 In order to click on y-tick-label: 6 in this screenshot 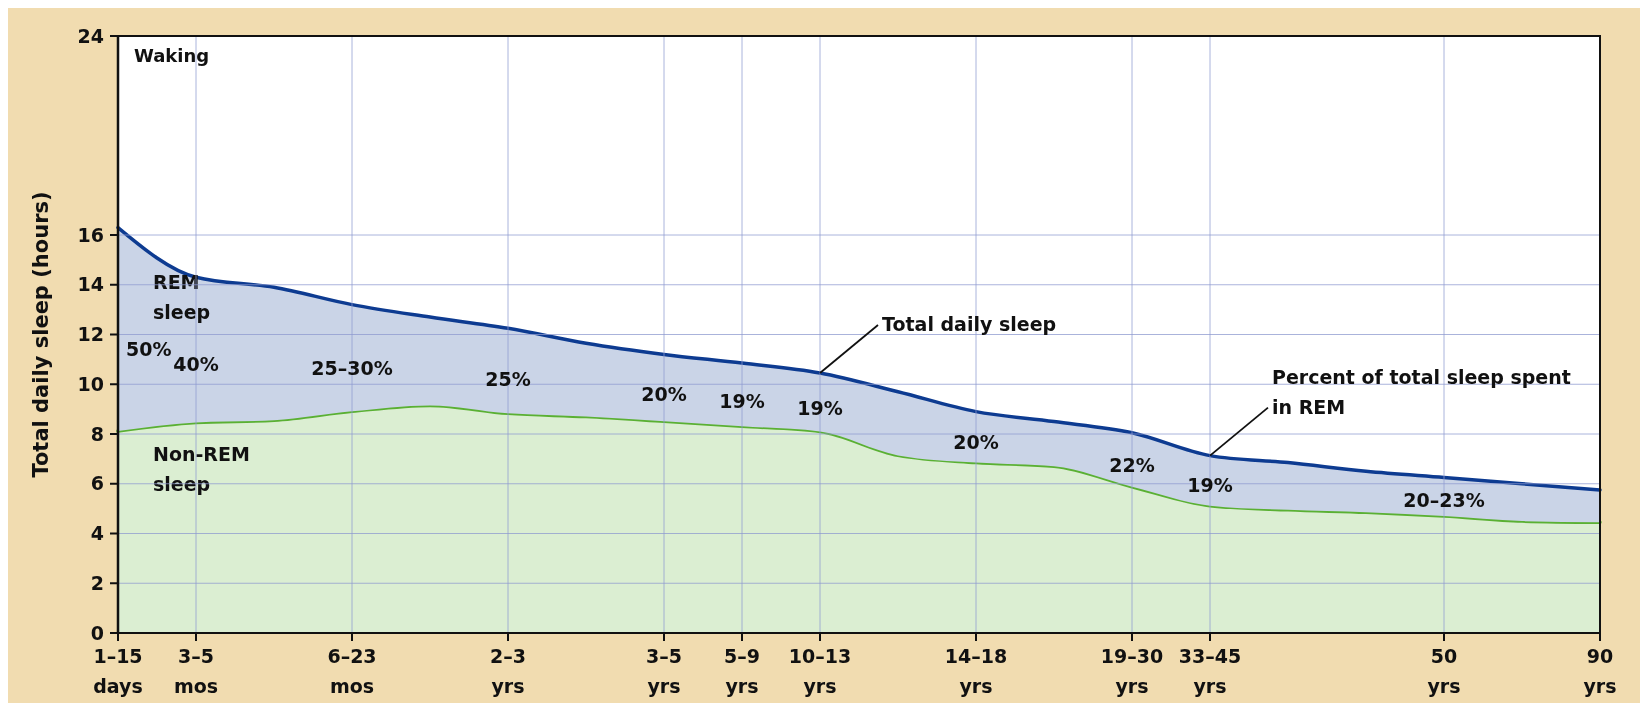, I will do `click(97, 483)`.